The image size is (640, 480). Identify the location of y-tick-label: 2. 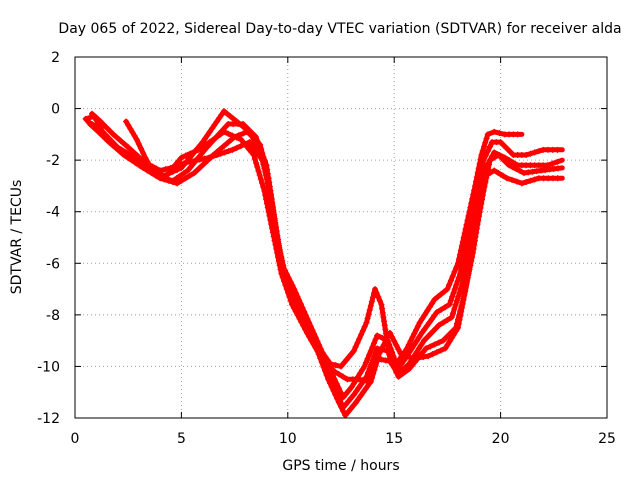
(55, 58).